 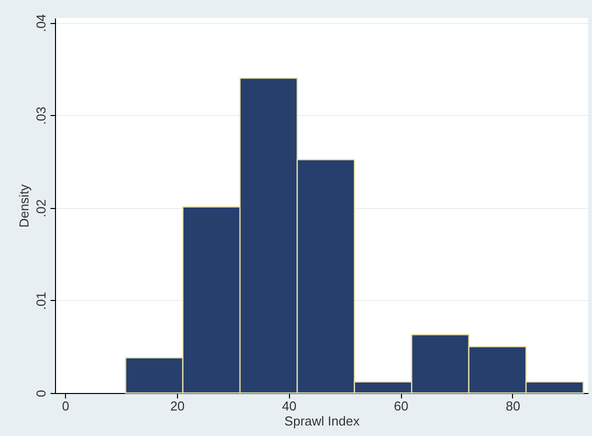 What do you see at coordinates (322, 421) in the screenshot?
I see `x-axis-title: Sprawl Index` at bounding box center [322, 421].